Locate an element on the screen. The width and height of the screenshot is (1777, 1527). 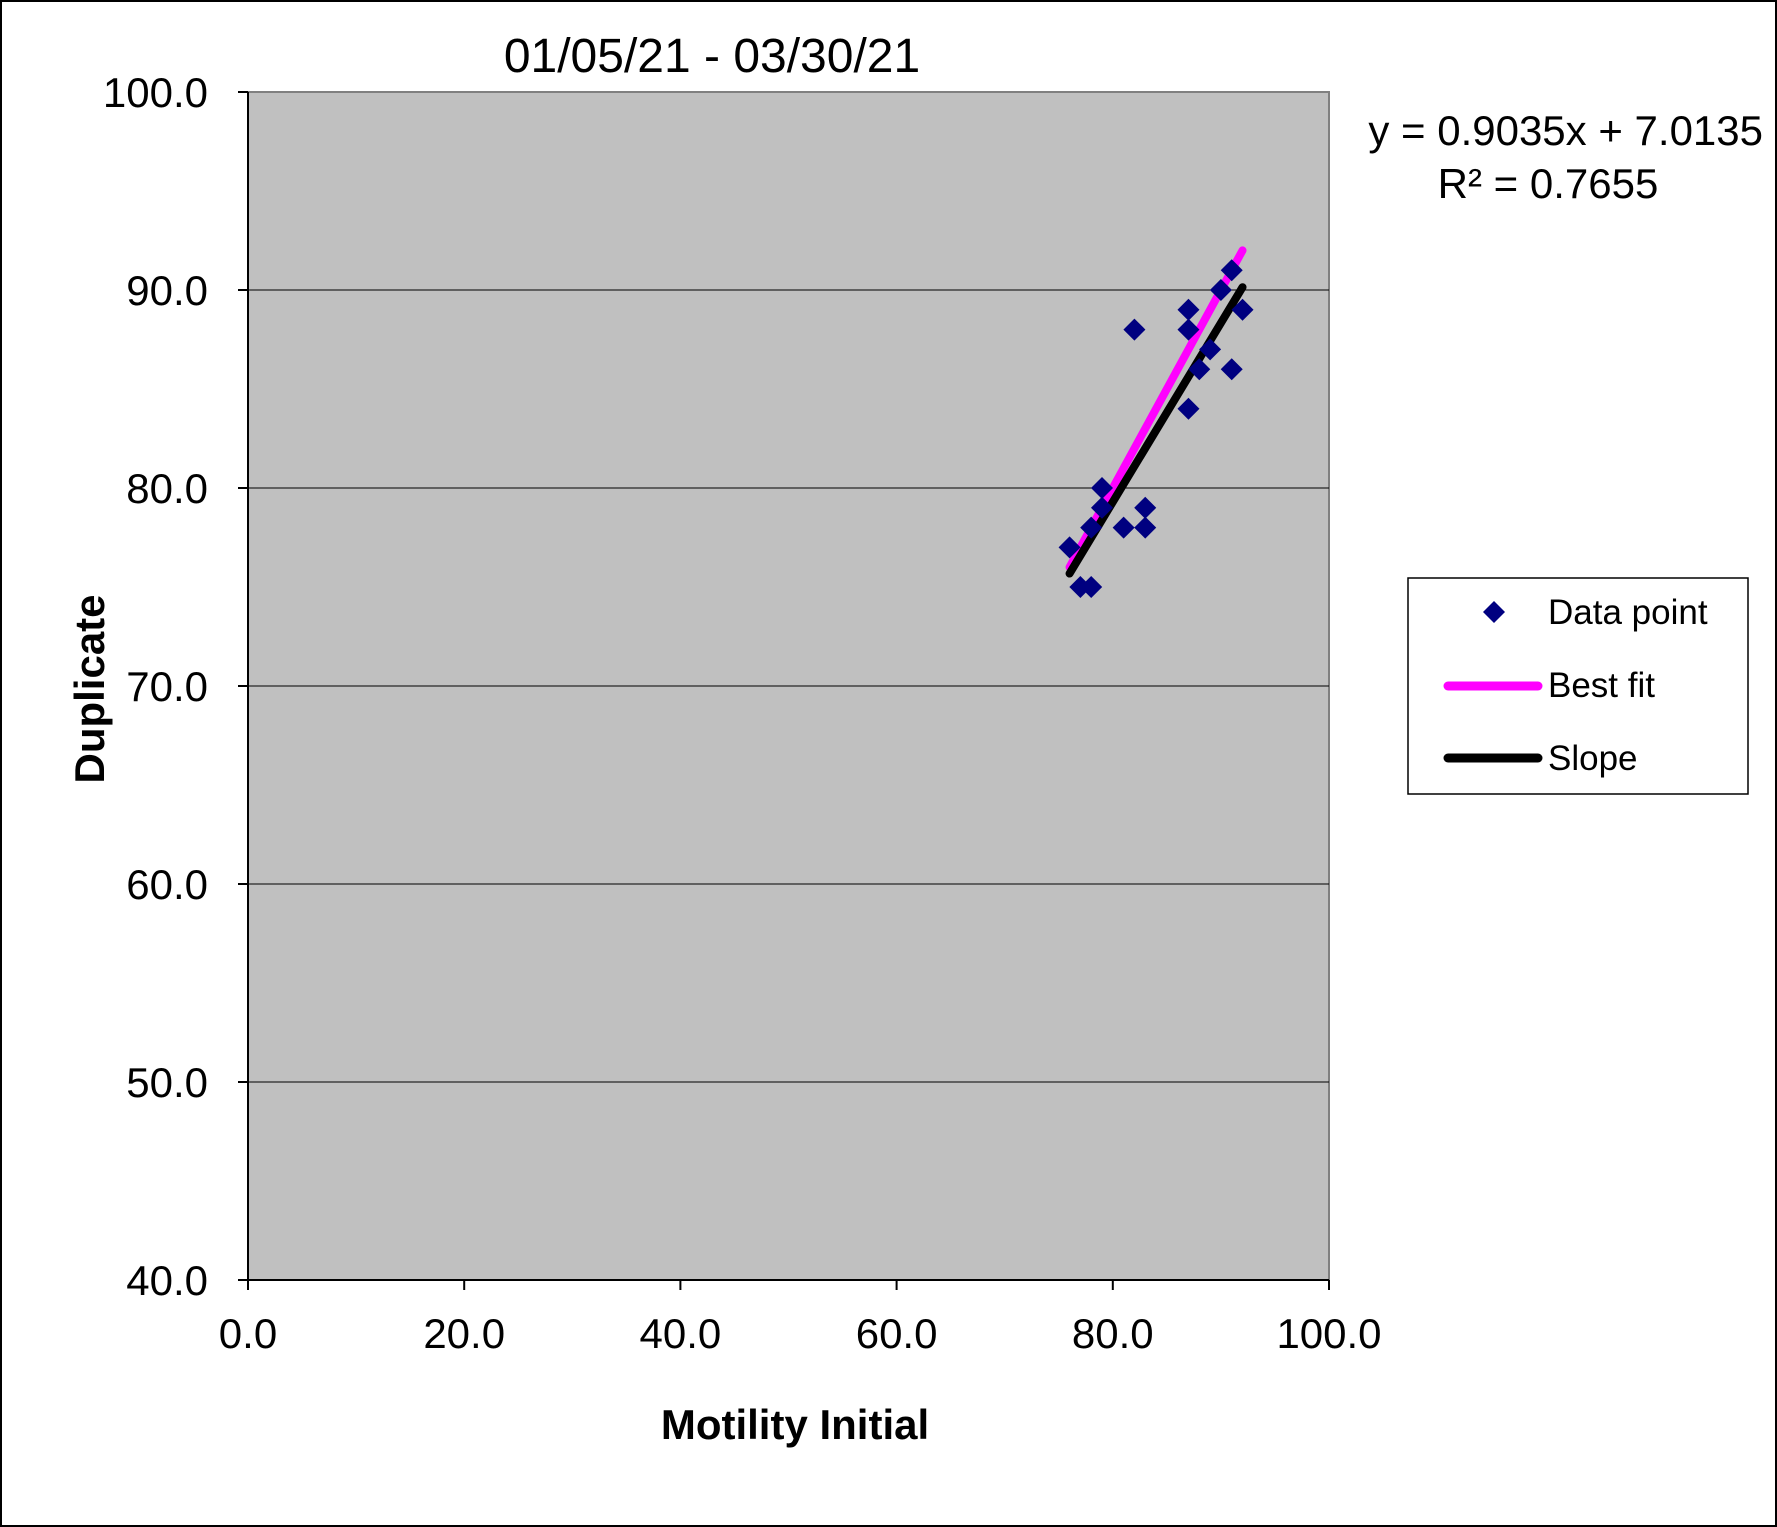
x-axis-label: Motility Initial is located at coordinates (795, 1424).